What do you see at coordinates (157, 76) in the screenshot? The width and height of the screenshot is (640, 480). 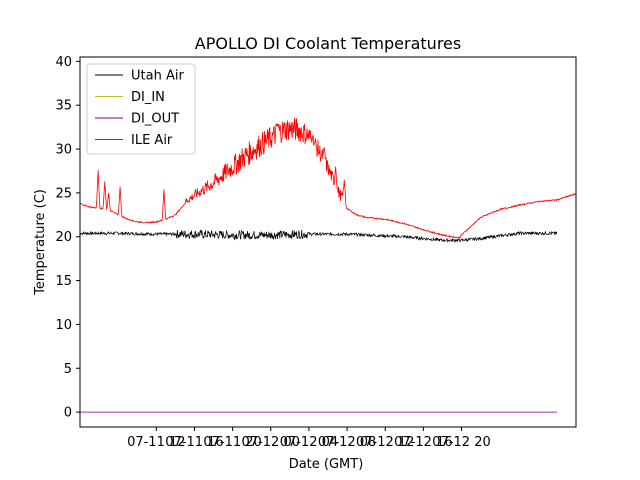 I see `legend-label-utah-air: Utah Air` at bounding box center [157, 76].